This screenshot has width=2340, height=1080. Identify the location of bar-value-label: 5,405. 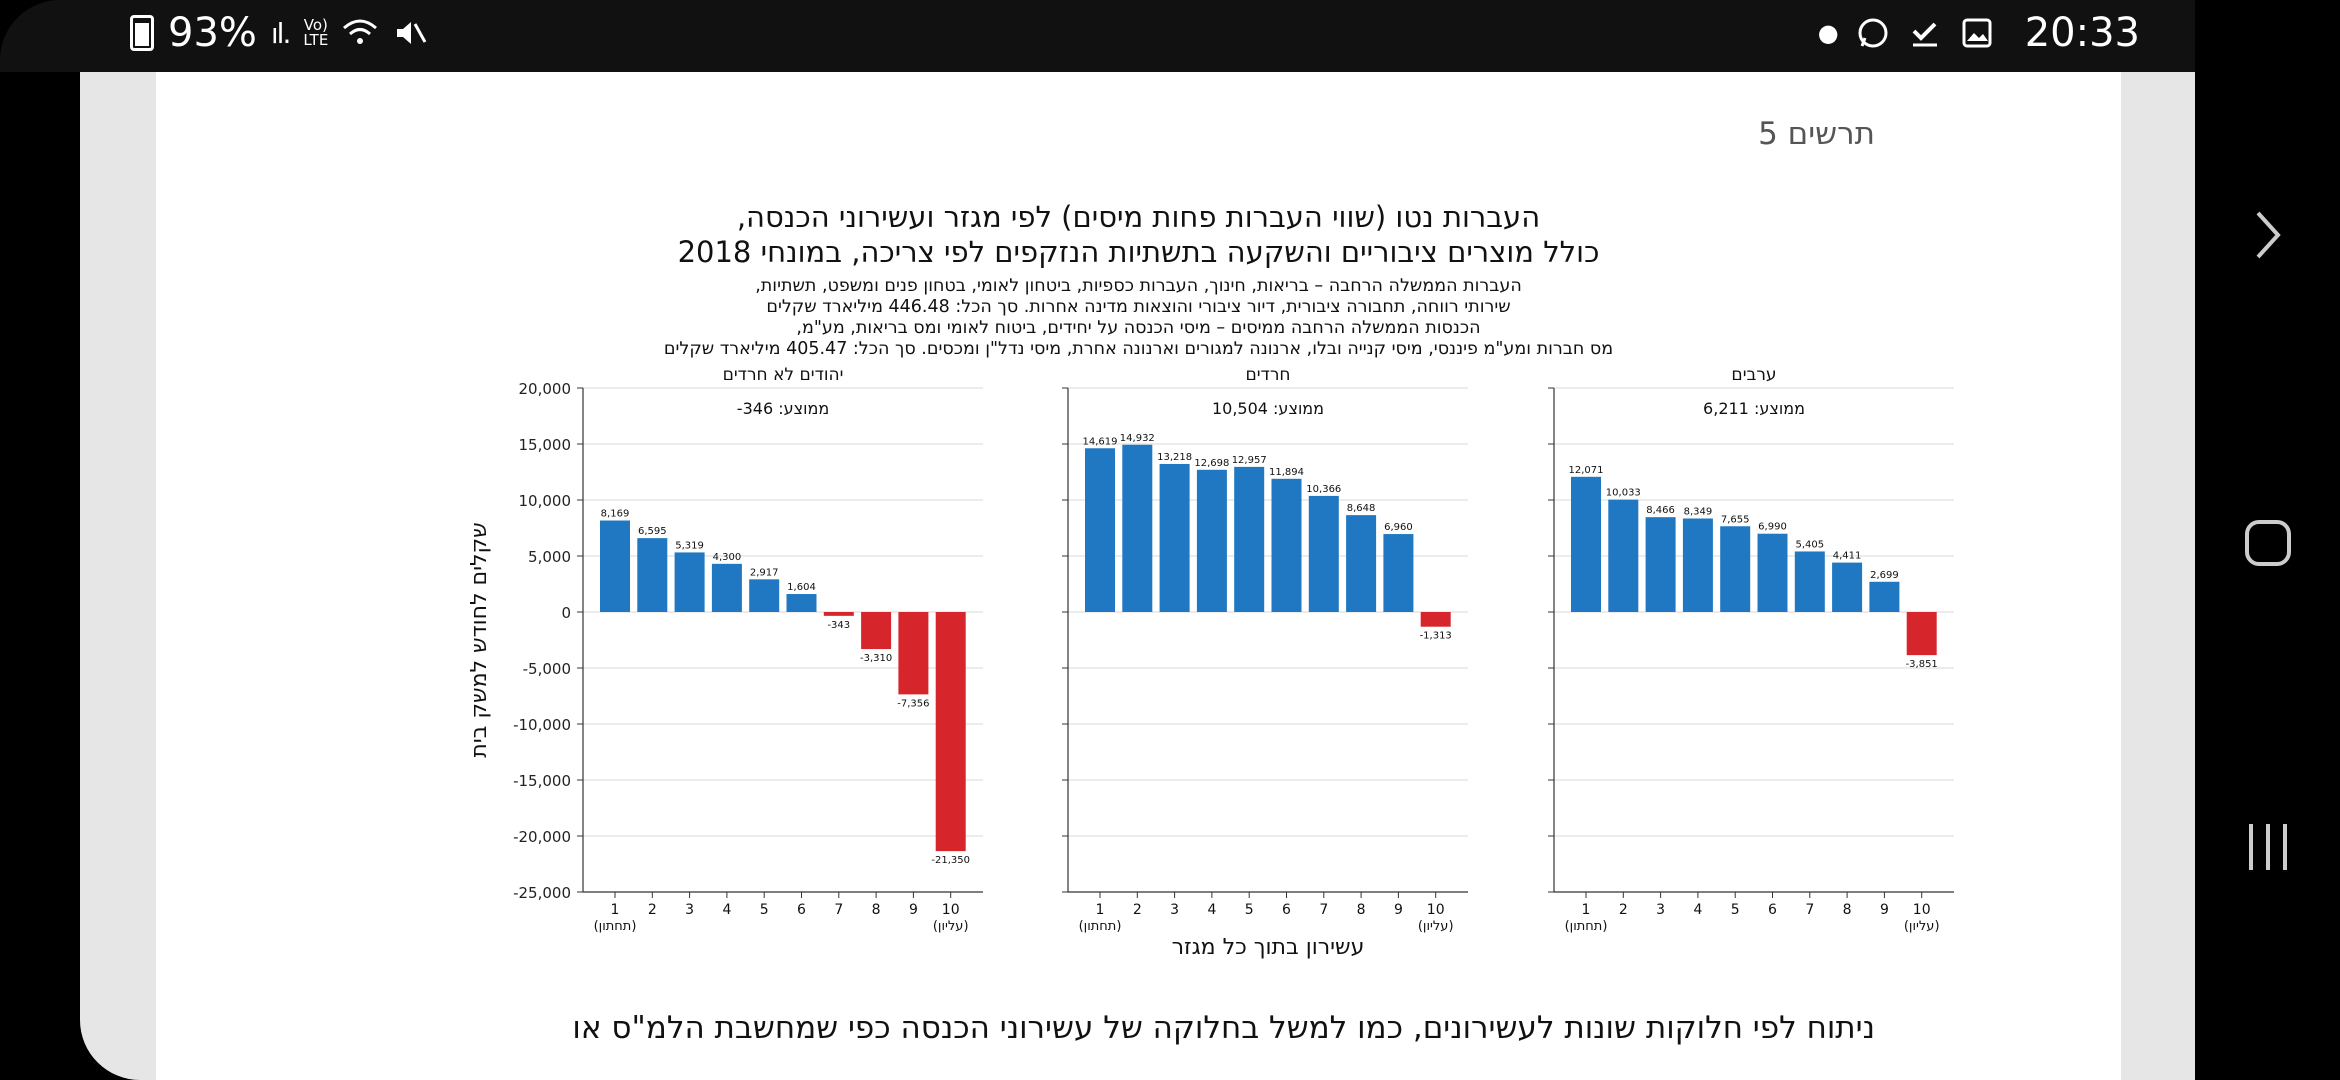
(1809, 544).